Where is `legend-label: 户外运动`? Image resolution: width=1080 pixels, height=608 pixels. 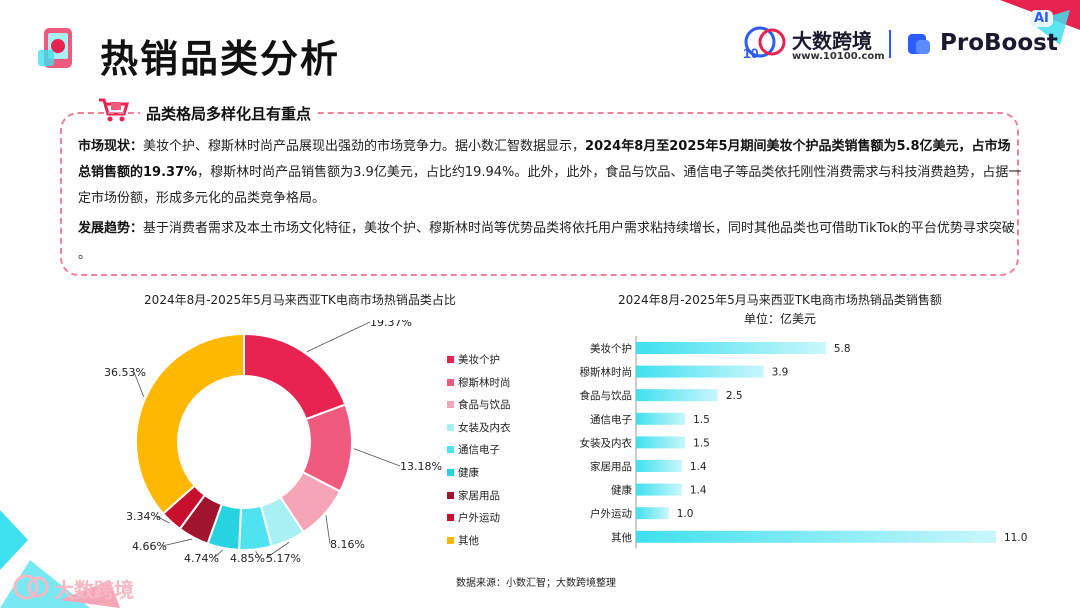 legend-label: 户外运动 is located at coordinates (479, 518).